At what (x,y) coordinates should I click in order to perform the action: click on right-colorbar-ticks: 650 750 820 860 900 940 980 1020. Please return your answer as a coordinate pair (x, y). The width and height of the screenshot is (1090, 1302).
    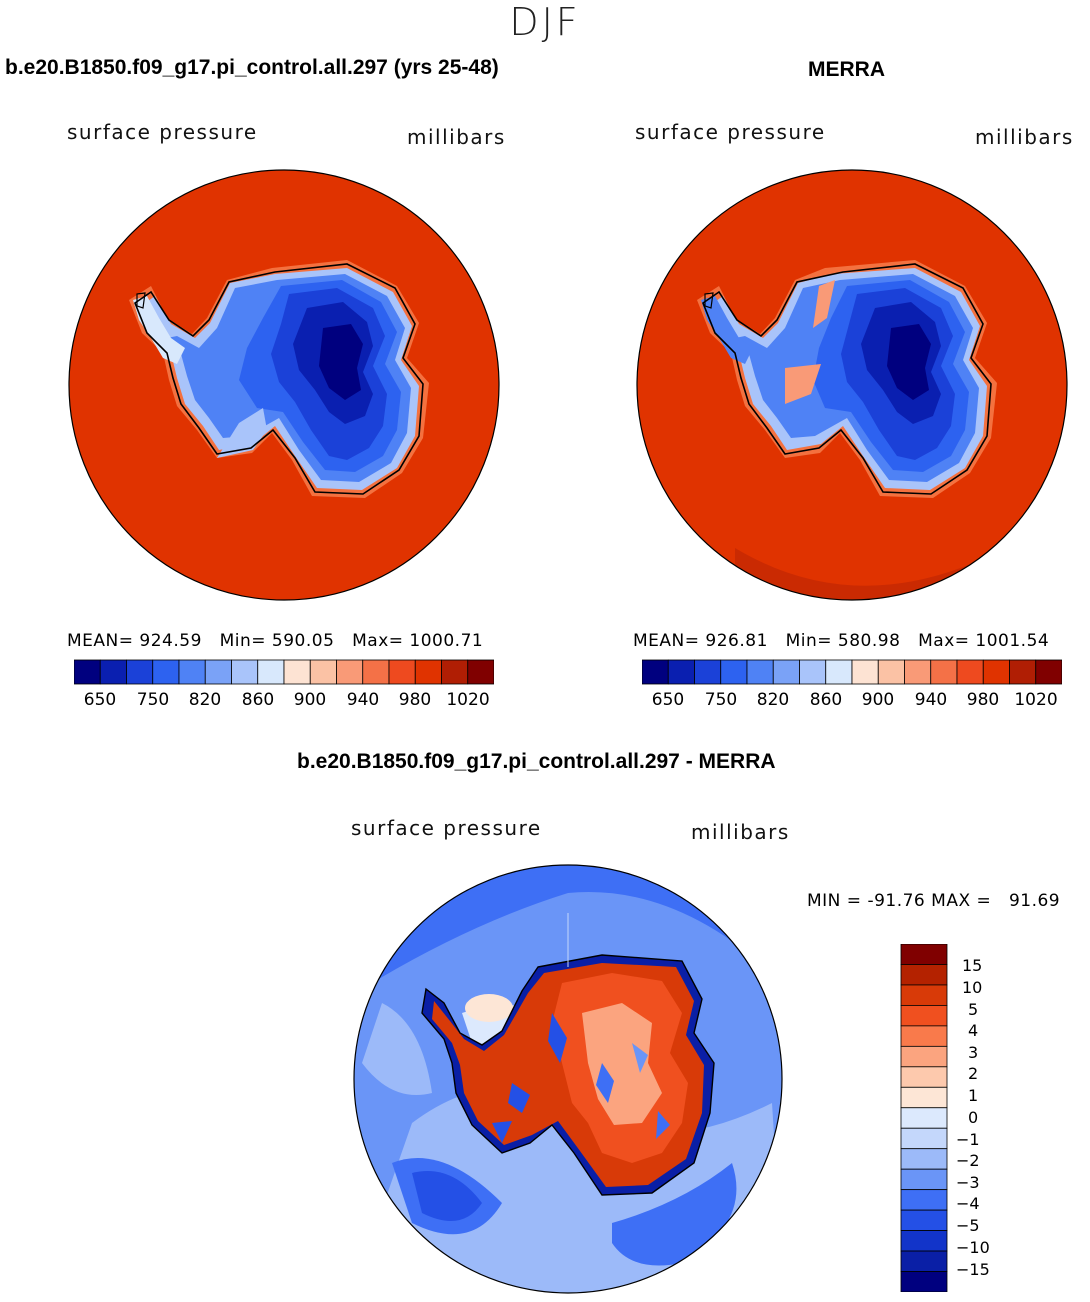
    Looking at the image, I should click on (852, 701).